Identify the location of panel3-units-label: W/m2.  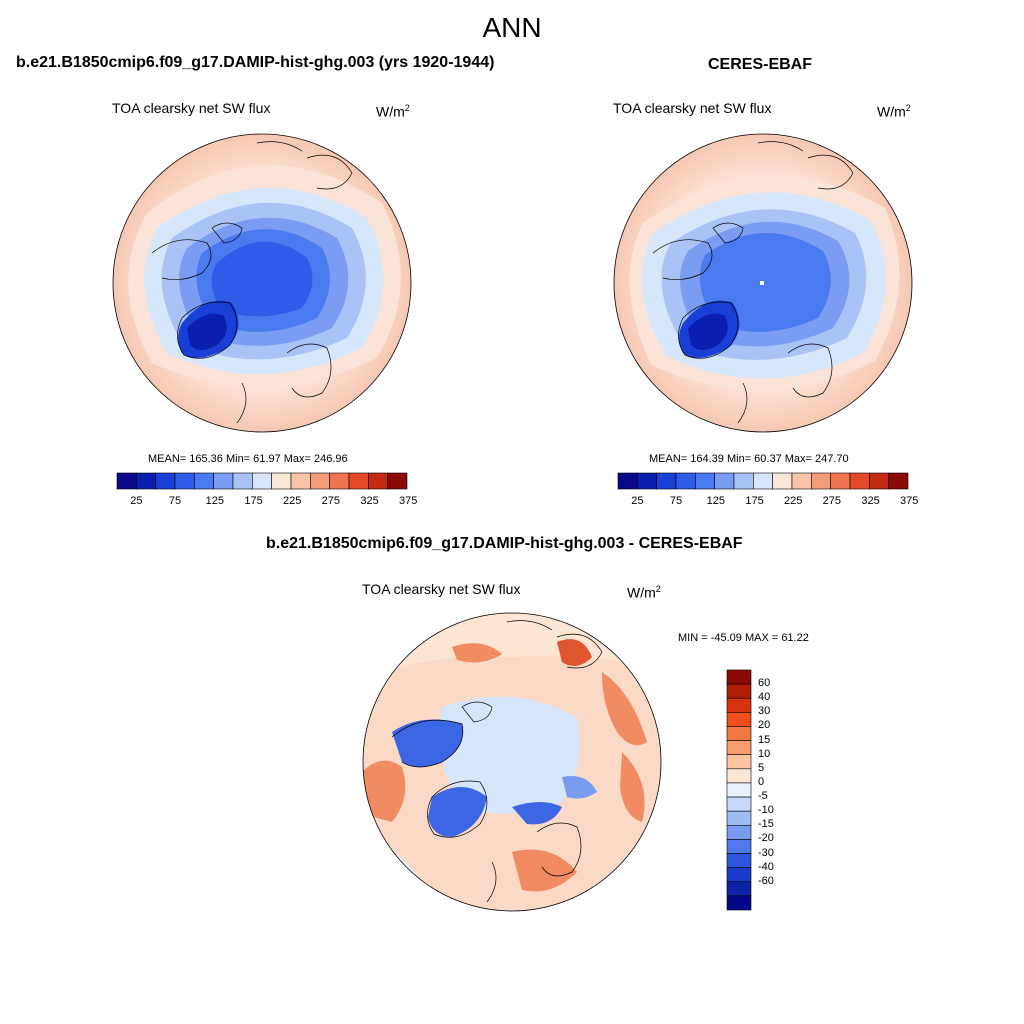
(644, 592).